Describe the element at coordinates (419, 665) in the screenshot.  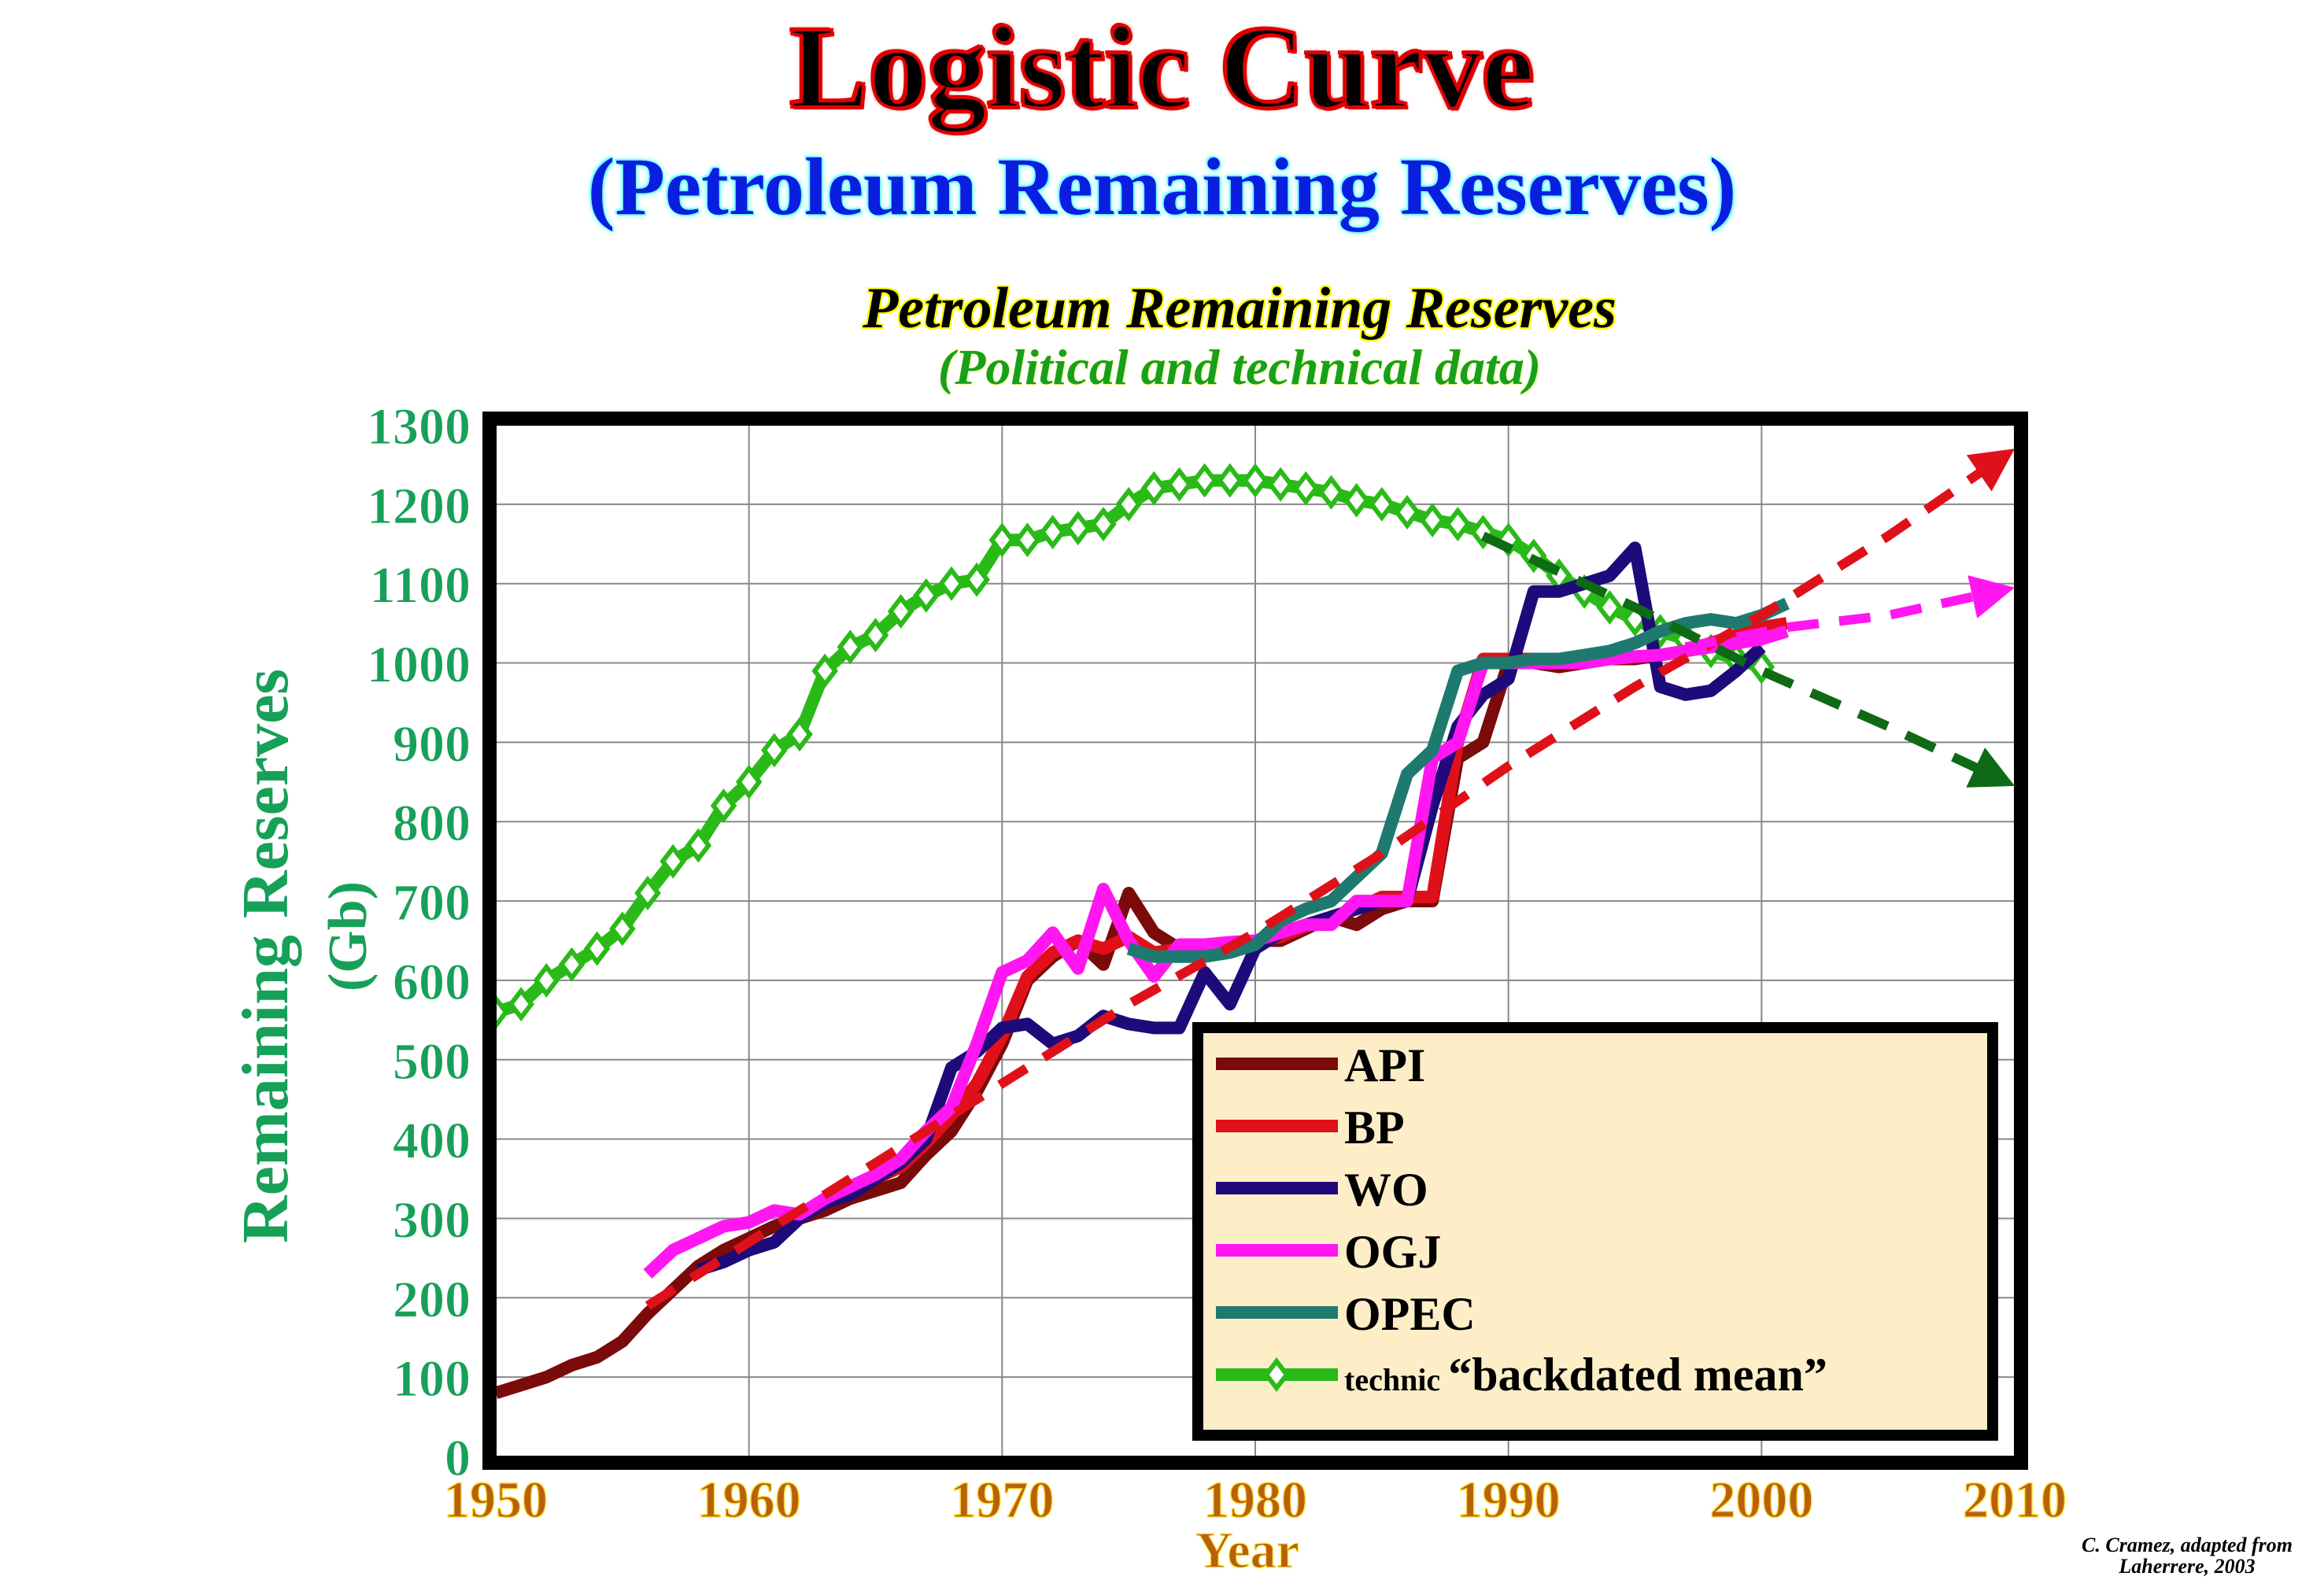
I see `y-tick-label: 1000` at that location.